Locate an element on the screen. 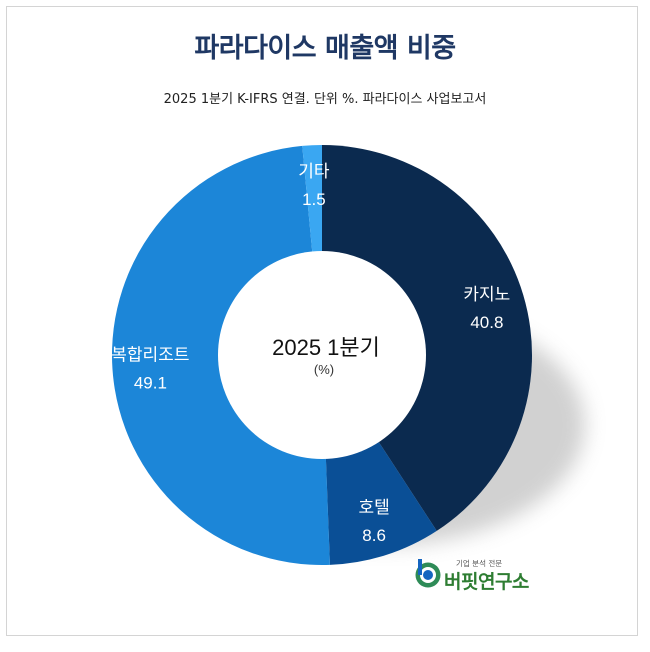 This screenshot has height=652, width=650. slice-hotel-category-label: 호텔 is located at coordinates (373, 508).